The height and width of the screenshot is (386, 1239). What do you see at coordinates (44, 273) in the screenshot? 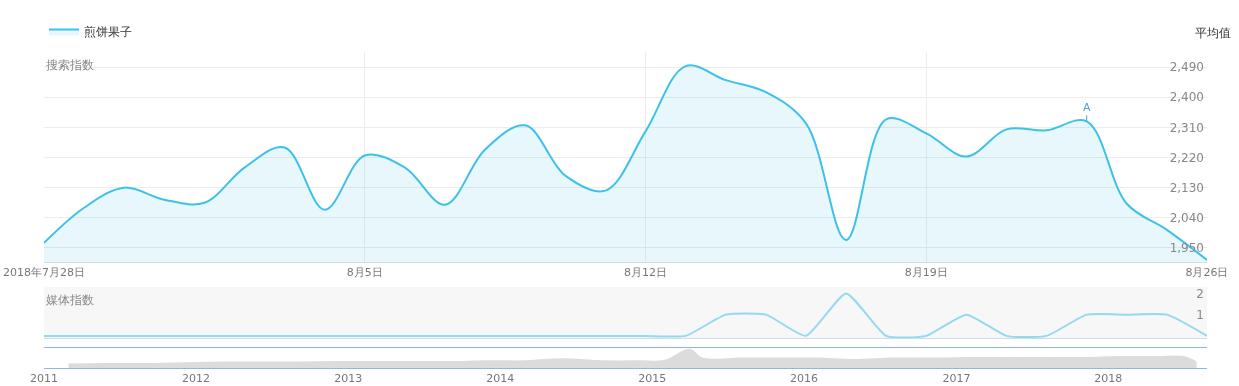
I see `x-tick-label: 2018年7月28日` at bounding box center [44, 273].